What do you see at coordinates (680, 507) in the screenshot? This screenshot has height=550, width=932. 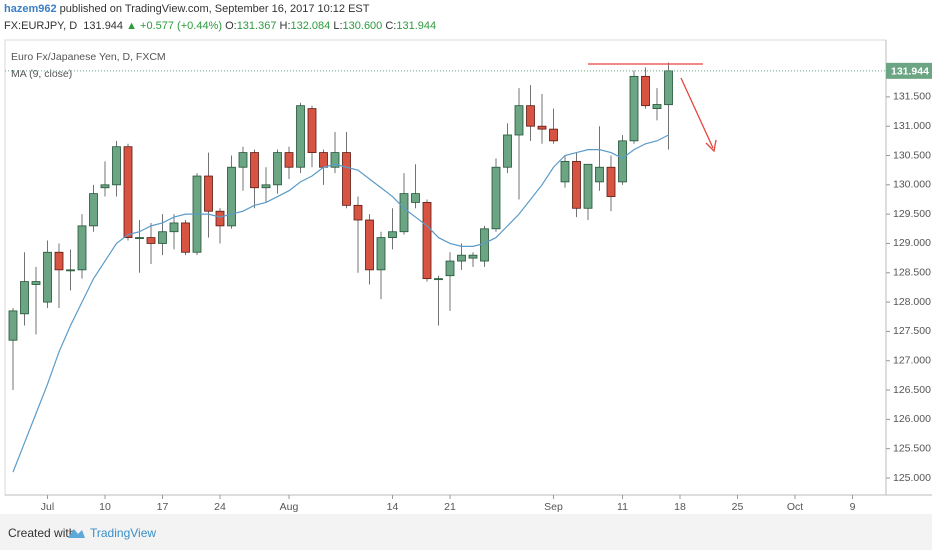 I see `x-tick-label: 18` at bounding box center [680, 507].